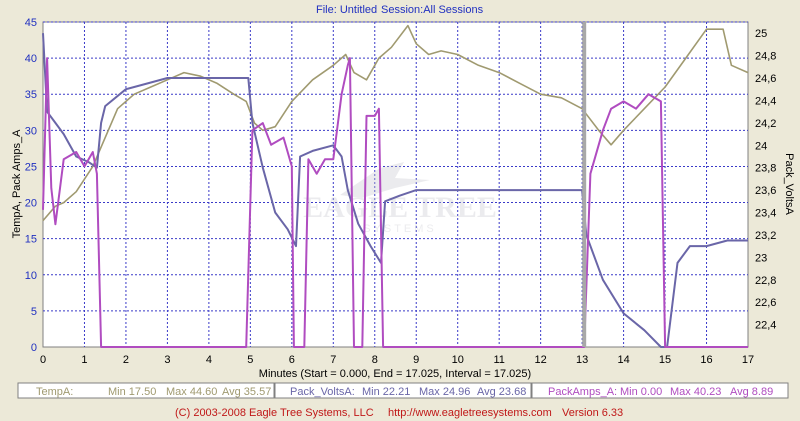 The height and width of the screenshot is (421, 800). What do you see at coordinates (665, 360) in the screenshot?
I see `x-tick-label: 15` at bounding box center [665, 360].